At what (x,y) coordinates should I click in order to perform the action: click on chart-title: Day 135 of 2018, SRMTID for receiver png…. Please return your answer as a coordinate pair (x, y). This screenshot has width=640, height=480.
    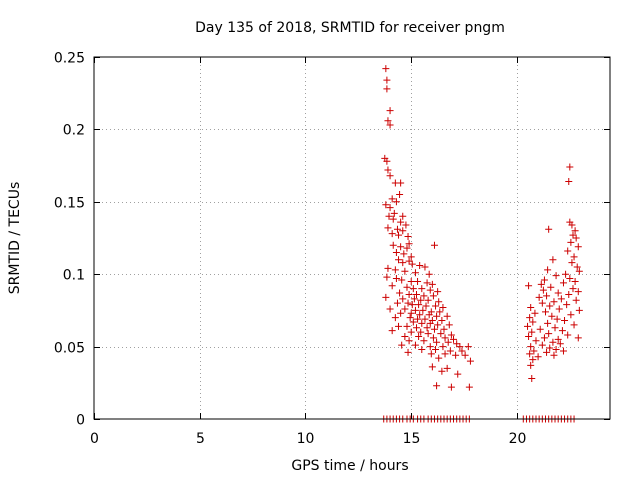
    Looking at the image, I should click on (350, 28).